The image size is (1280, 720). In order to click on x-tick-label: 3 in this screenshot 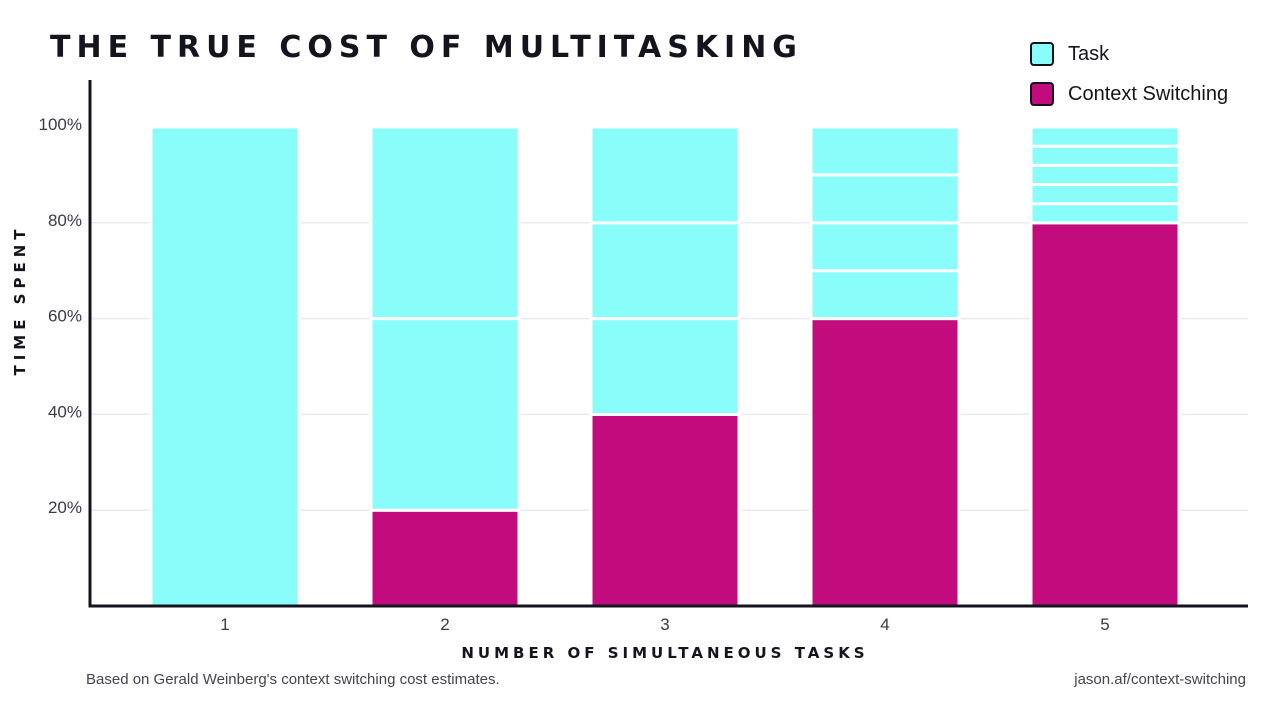, I will do `click(664, 624)`.